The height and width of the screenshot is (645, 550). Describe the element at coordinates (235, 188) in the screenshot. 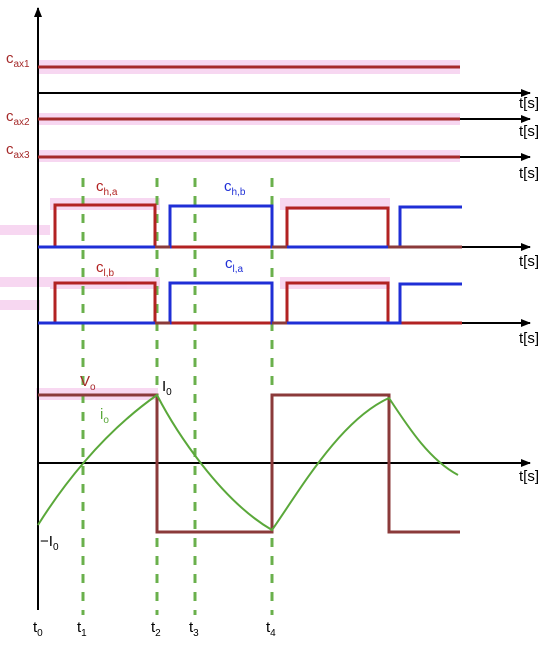

I see `label-c-hb: ch,b` at that location.